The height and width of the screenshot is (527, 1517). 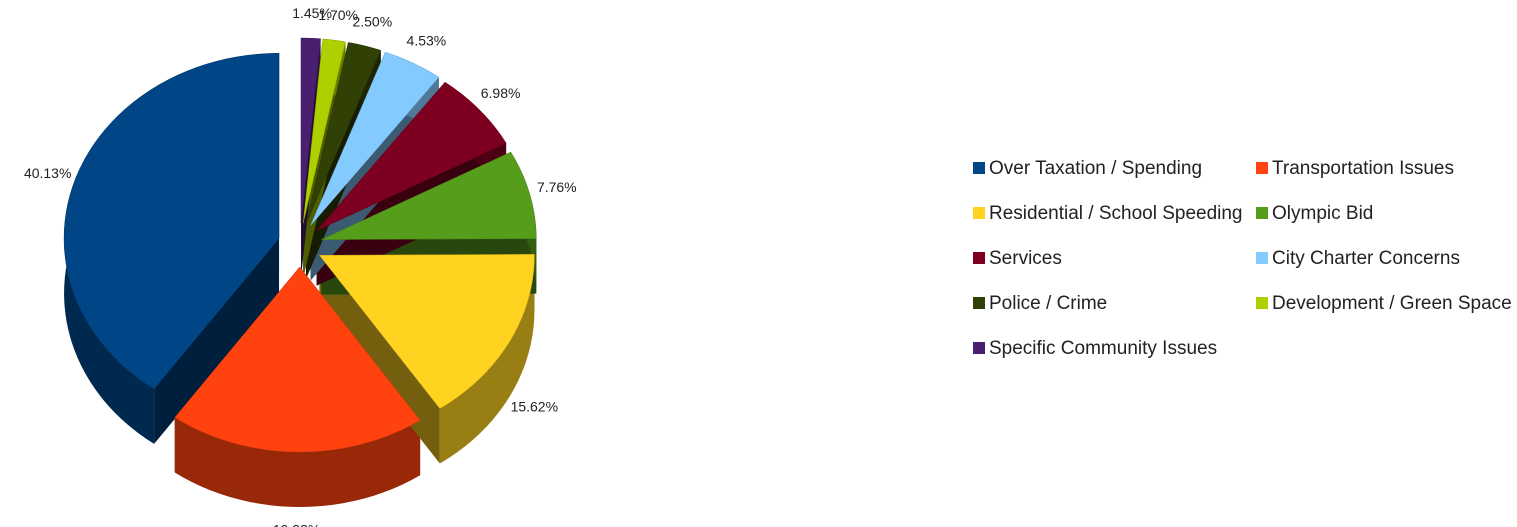 What do you see at coordinates (1103, 348) in the screenshot?
I see `legend-label: Specific Community Issues` at bounding box center [1103, 348].